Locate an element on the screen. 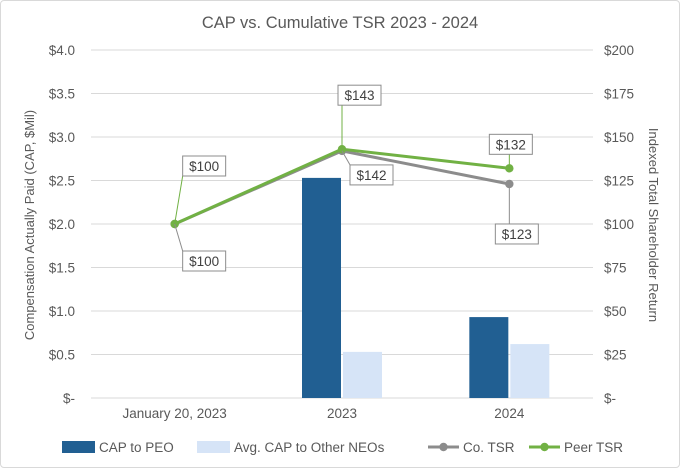  y2-tick-label: $25 is located at coordinates (615, 355).